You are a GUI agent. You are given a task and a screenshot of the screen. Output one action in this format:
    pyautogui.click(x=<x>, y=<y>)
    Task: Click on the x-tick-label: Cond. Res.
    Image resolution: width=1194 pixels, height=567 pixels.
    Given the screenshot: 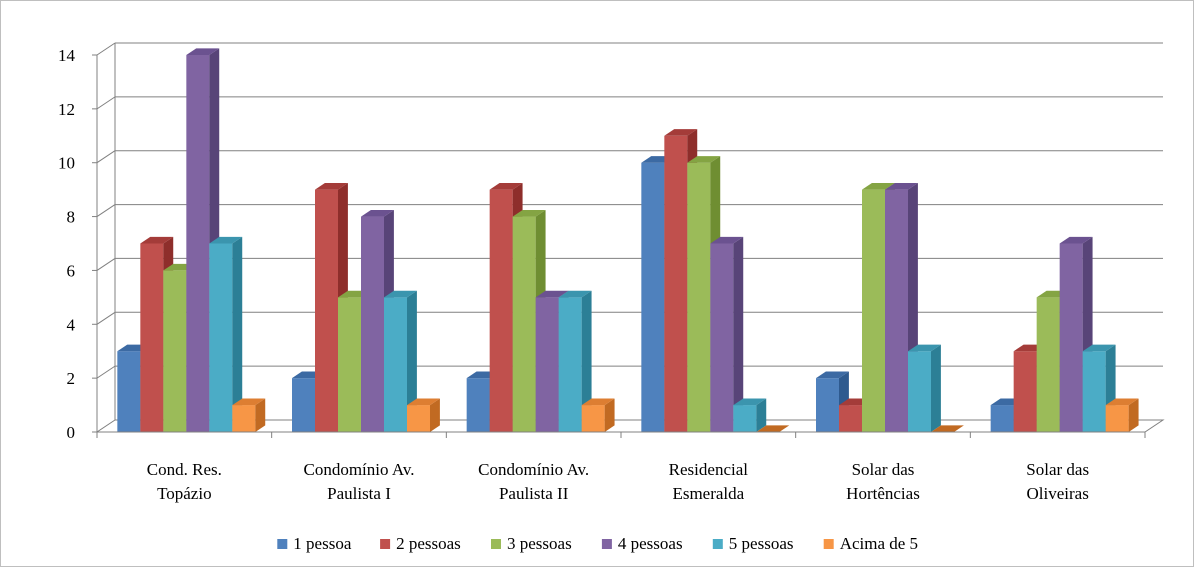 What is the action you would take?
    pyautogui.click(x=184, y=469)
    